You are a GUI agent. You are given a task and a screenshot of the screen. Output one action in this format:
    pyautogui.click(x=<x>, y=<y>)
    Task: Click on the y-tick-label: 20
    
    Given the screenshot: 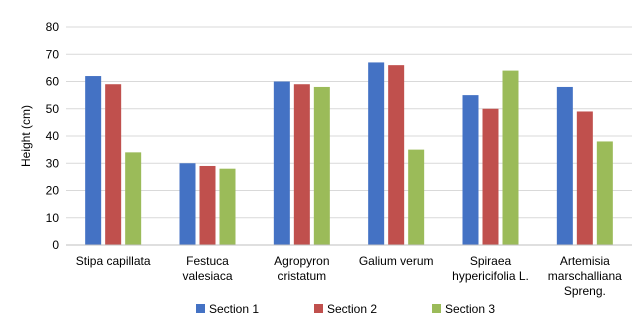 What is the action you would take?
    pyautogui.click(x=53, y=191)
    